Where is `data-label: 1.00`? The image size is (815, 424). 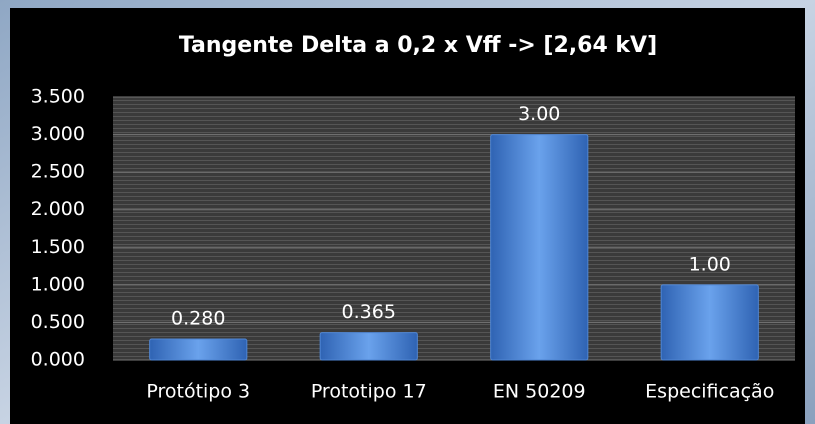 data-label: 1.00 is located at coordinates (710, 264).